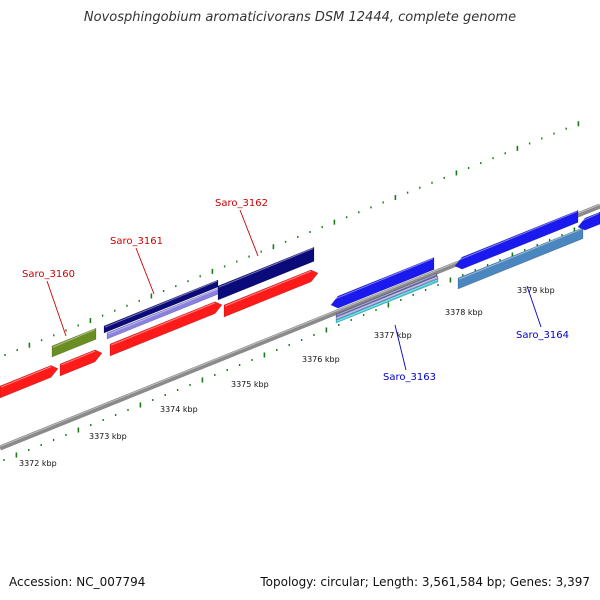 Image resolution: width=600 pixels, height=600 pixels. I want to click on scale-label: 3379 kbp, so click(536, 290).